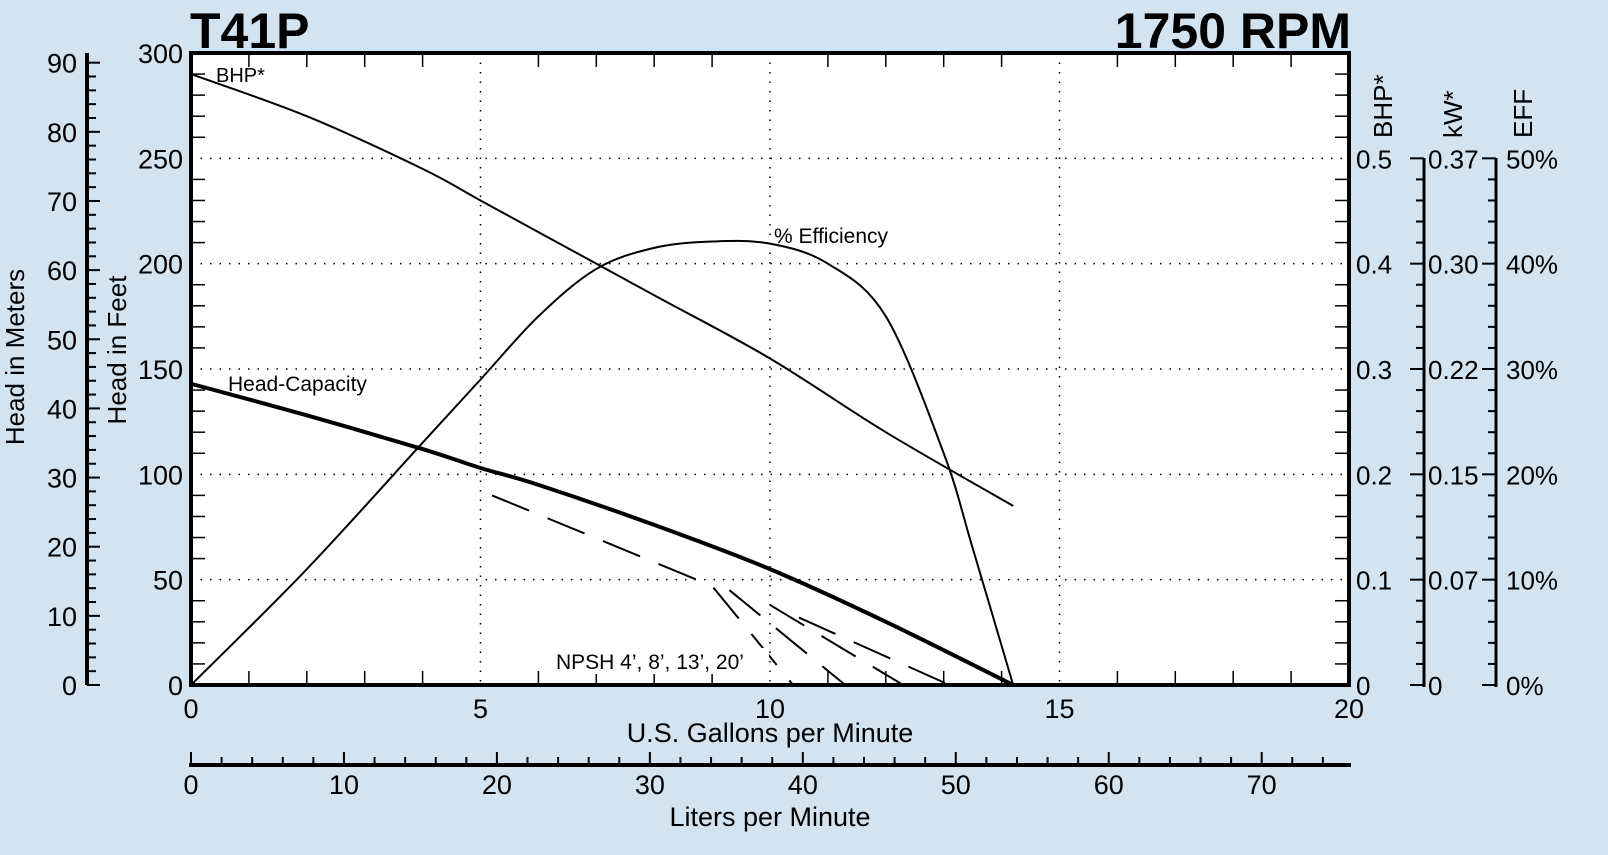 The width and height of the screenshot is (1608, 855). What do you see at coordinates (650, 662) in the screenshot?
I see `npsh-annotation: NPSH 4’, 8’, 13’, 20’` at bounding box center [650, 662].